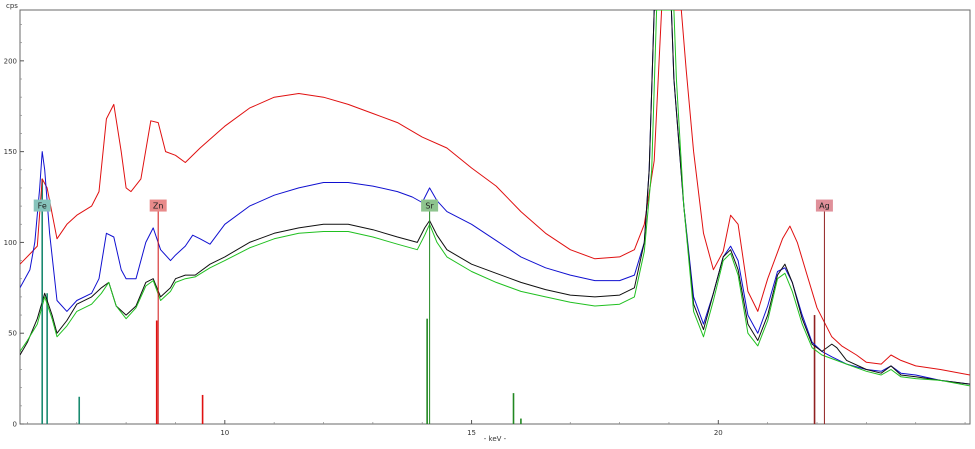 This screenshot has width=975, height=449. I want to click on element-label: Sr, so click(429, 206).